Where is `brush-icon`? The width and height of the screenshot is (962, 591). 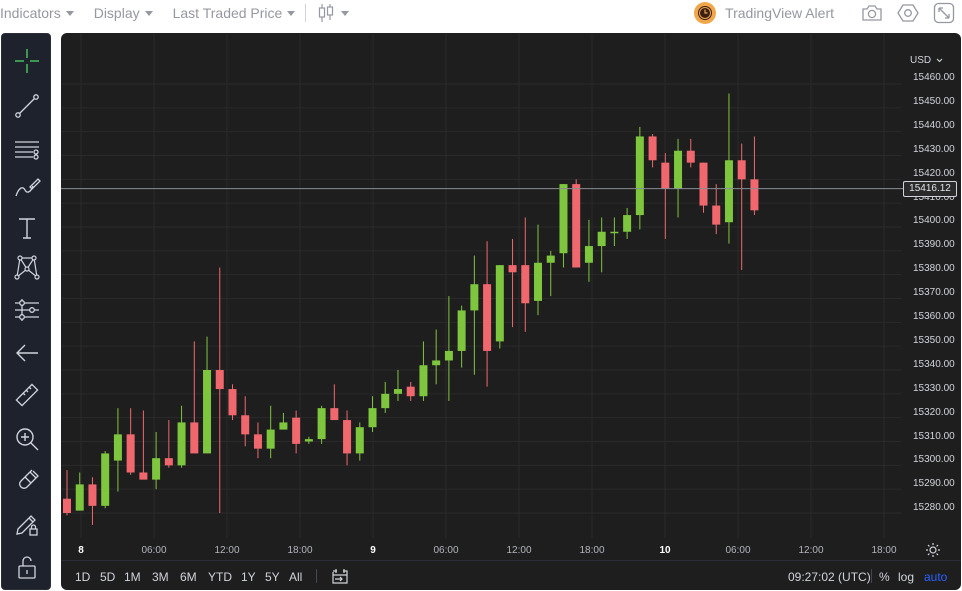 brush-icon is located at coordinates (27, 188).